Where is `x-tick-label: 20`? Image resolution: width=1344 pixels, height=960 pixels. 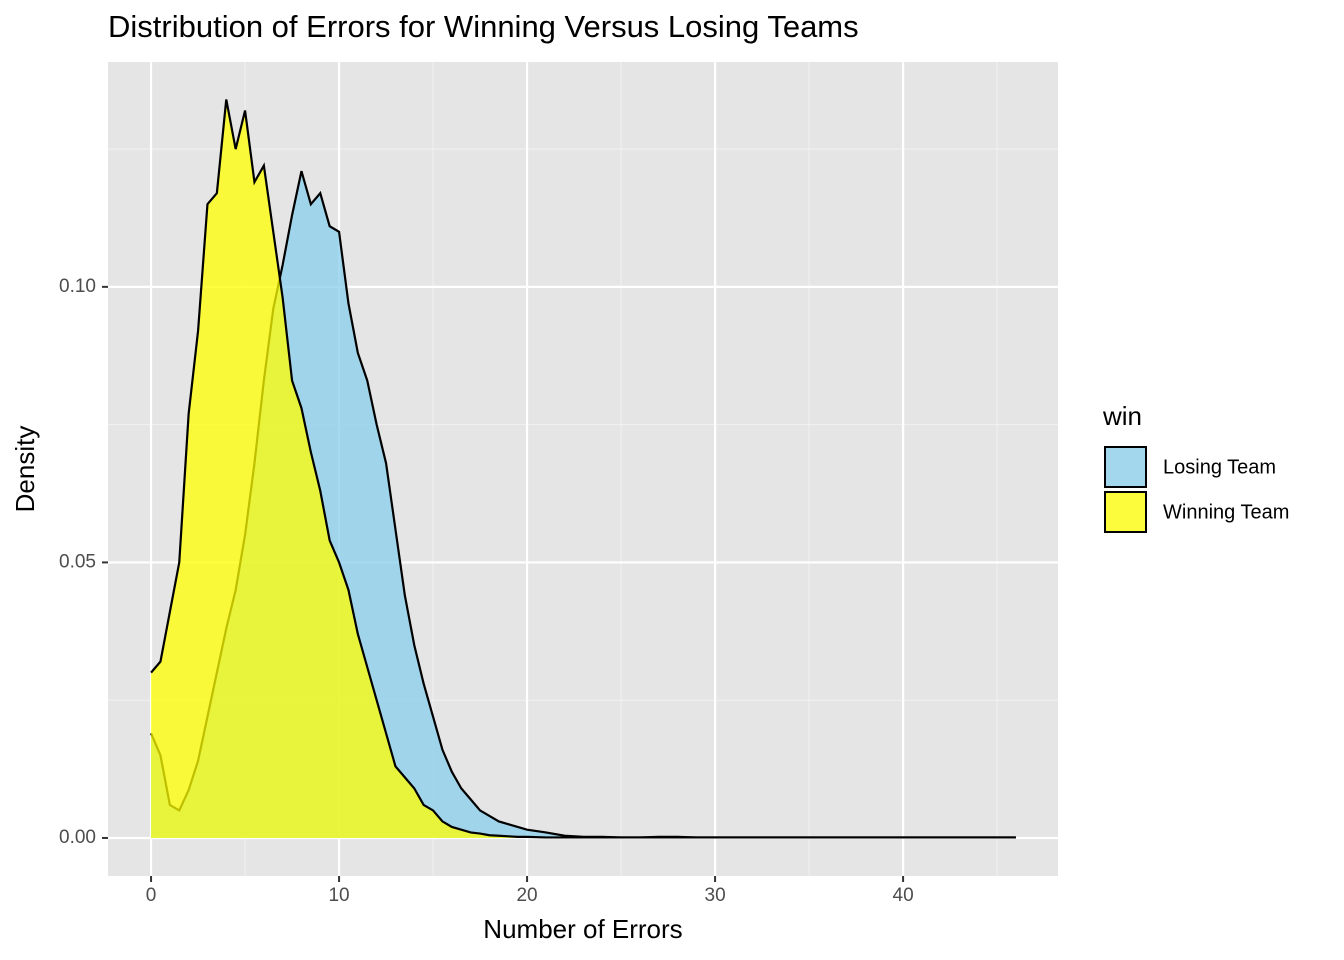 x-tick-label: 20 is located at coordinates (526, 895).